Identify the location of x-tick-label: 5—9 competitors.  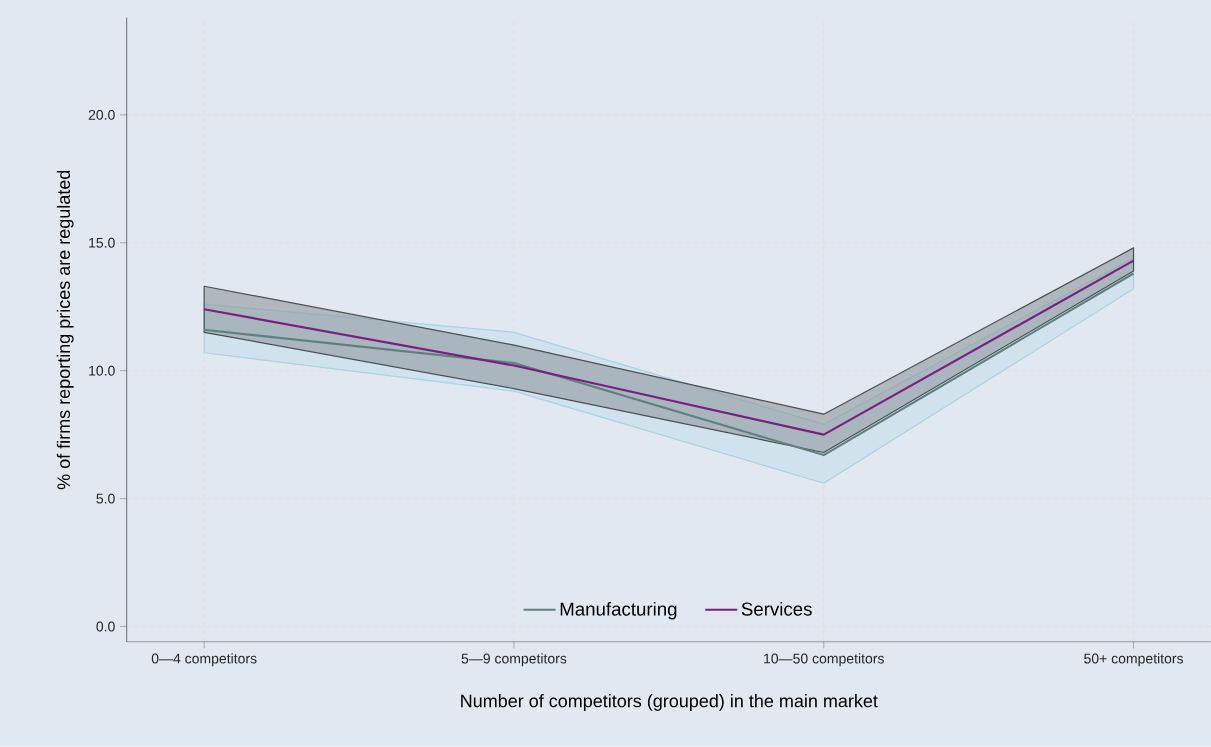
(514, 660).